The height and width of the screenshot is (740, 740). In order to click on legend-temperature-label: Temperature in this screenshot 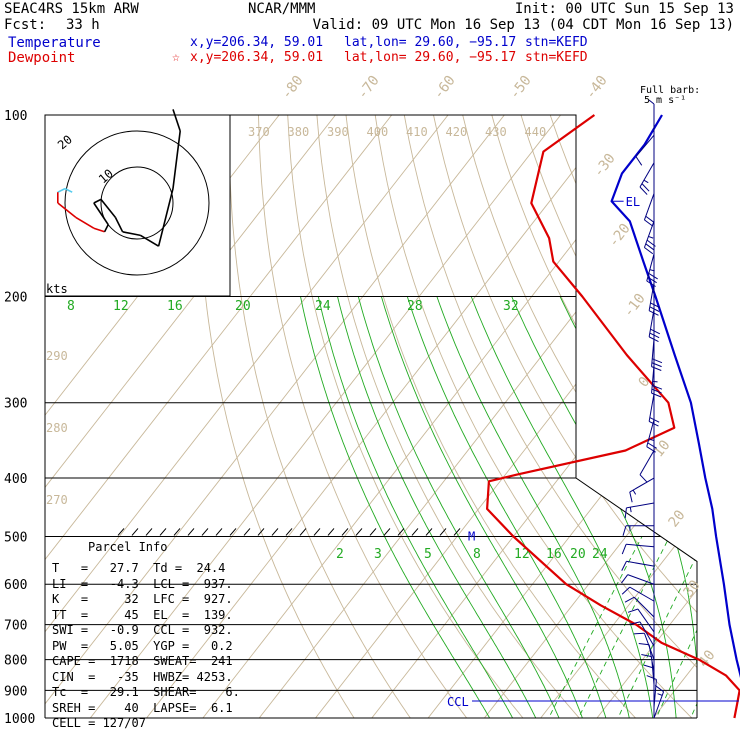, I will do `click(54, 43)`.